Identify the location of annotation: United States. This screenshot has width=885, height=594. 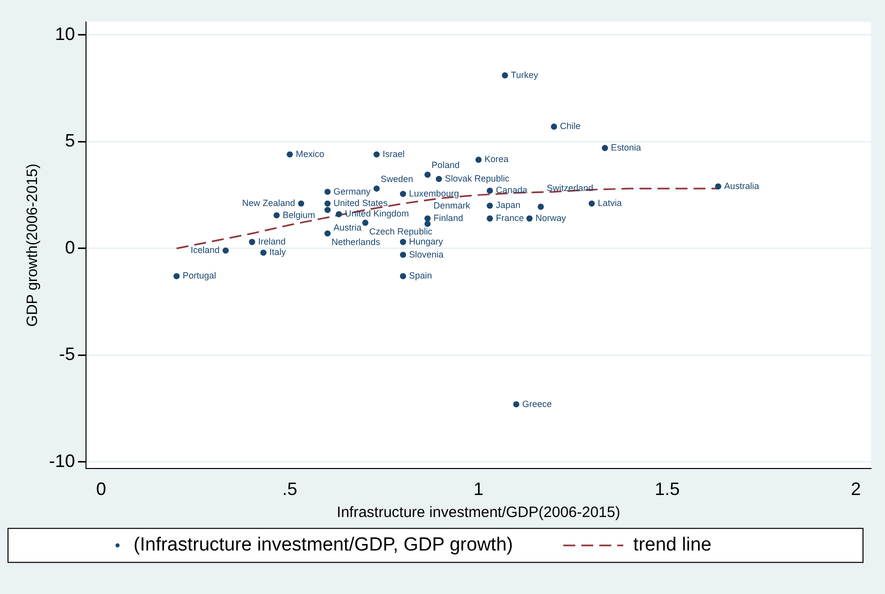
(361, 203).